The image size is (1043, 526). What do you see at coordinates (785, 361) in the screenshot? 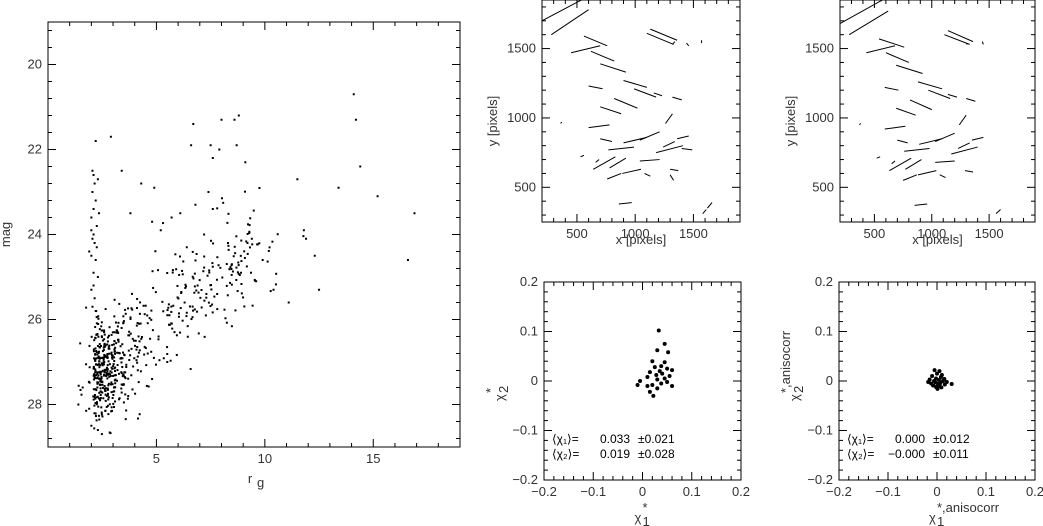
I see `y-axis-label-sup: *,anisocorr` at bounding box center [785, 361].